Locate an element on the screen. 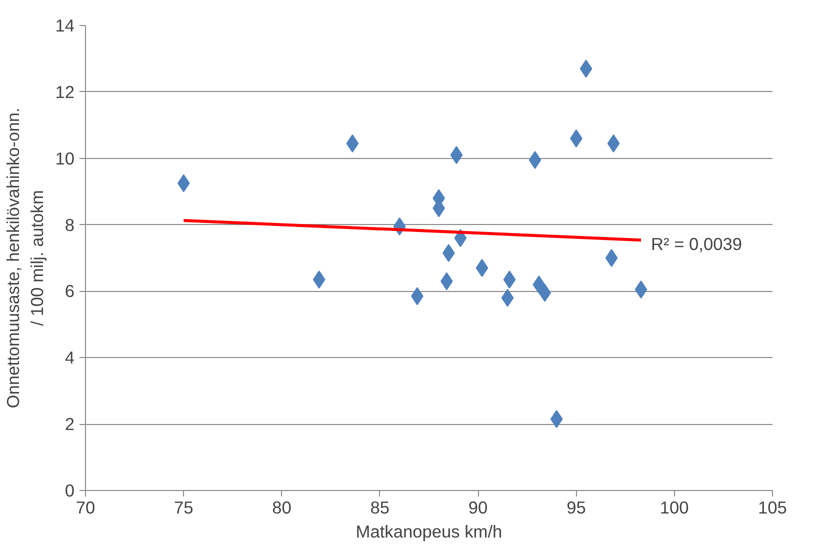 This screenshot has height=546, width=814. x-tick-label: 90 is located at coordinates (478, 508).